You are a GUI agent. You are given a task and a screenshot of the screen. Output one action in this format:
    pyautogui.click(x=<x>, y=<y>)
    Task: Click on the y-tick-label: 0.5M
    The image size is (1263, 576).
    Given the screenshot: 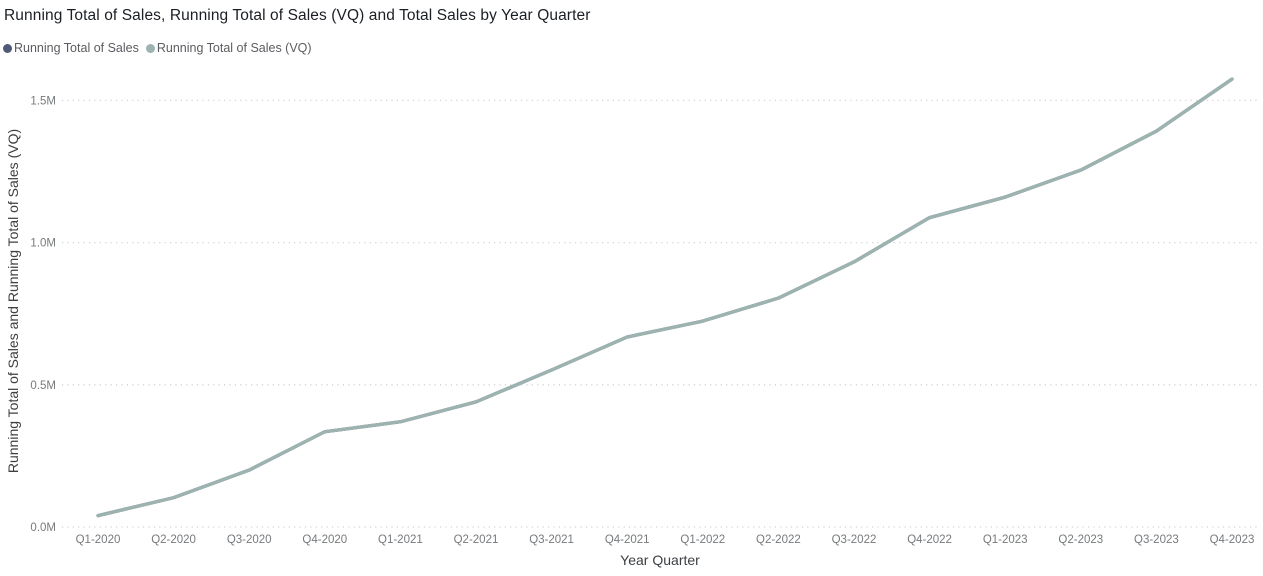 What is the action you would take?
    pyautogui.click(x=43, y=386)
    